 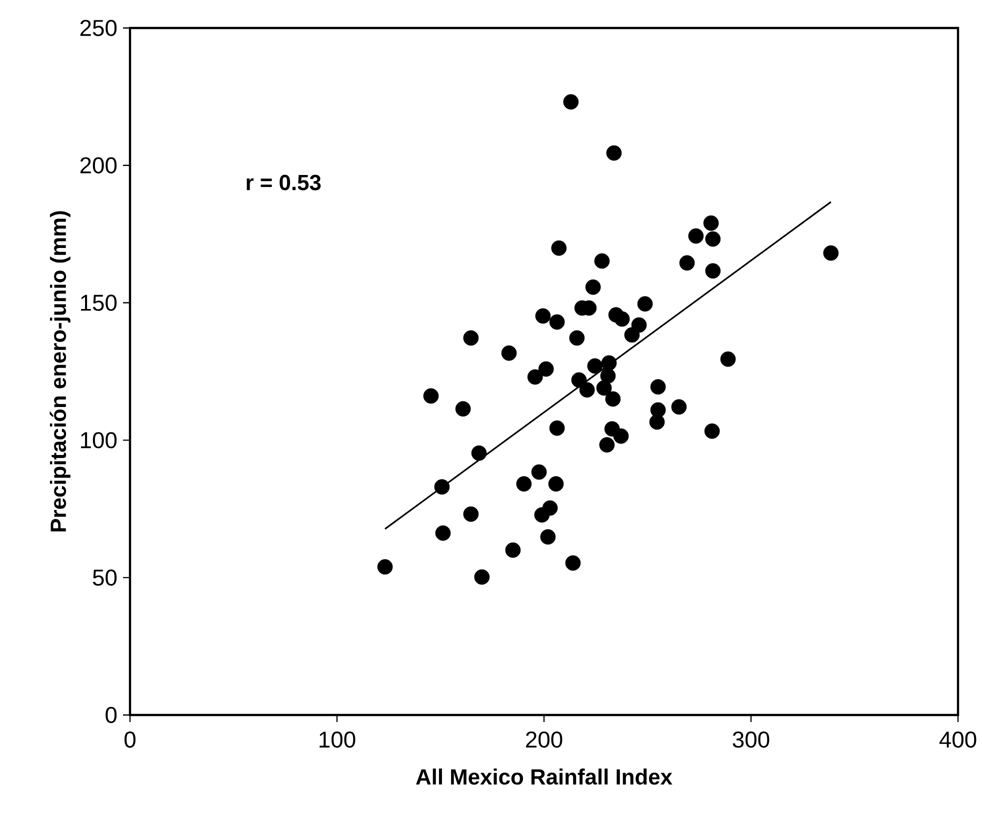 I want to click on annotation: r = 0.53, so click(x=283, y=182).